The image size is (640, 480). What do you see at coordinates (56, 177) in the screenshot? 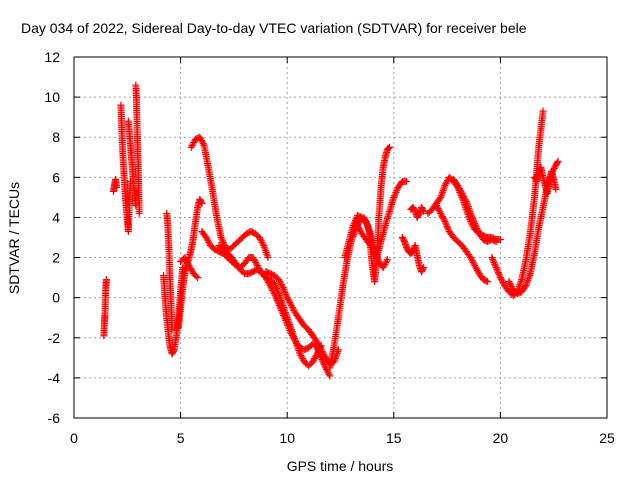
I see `y-tick-label: 6` at bounding box center [56, 177].